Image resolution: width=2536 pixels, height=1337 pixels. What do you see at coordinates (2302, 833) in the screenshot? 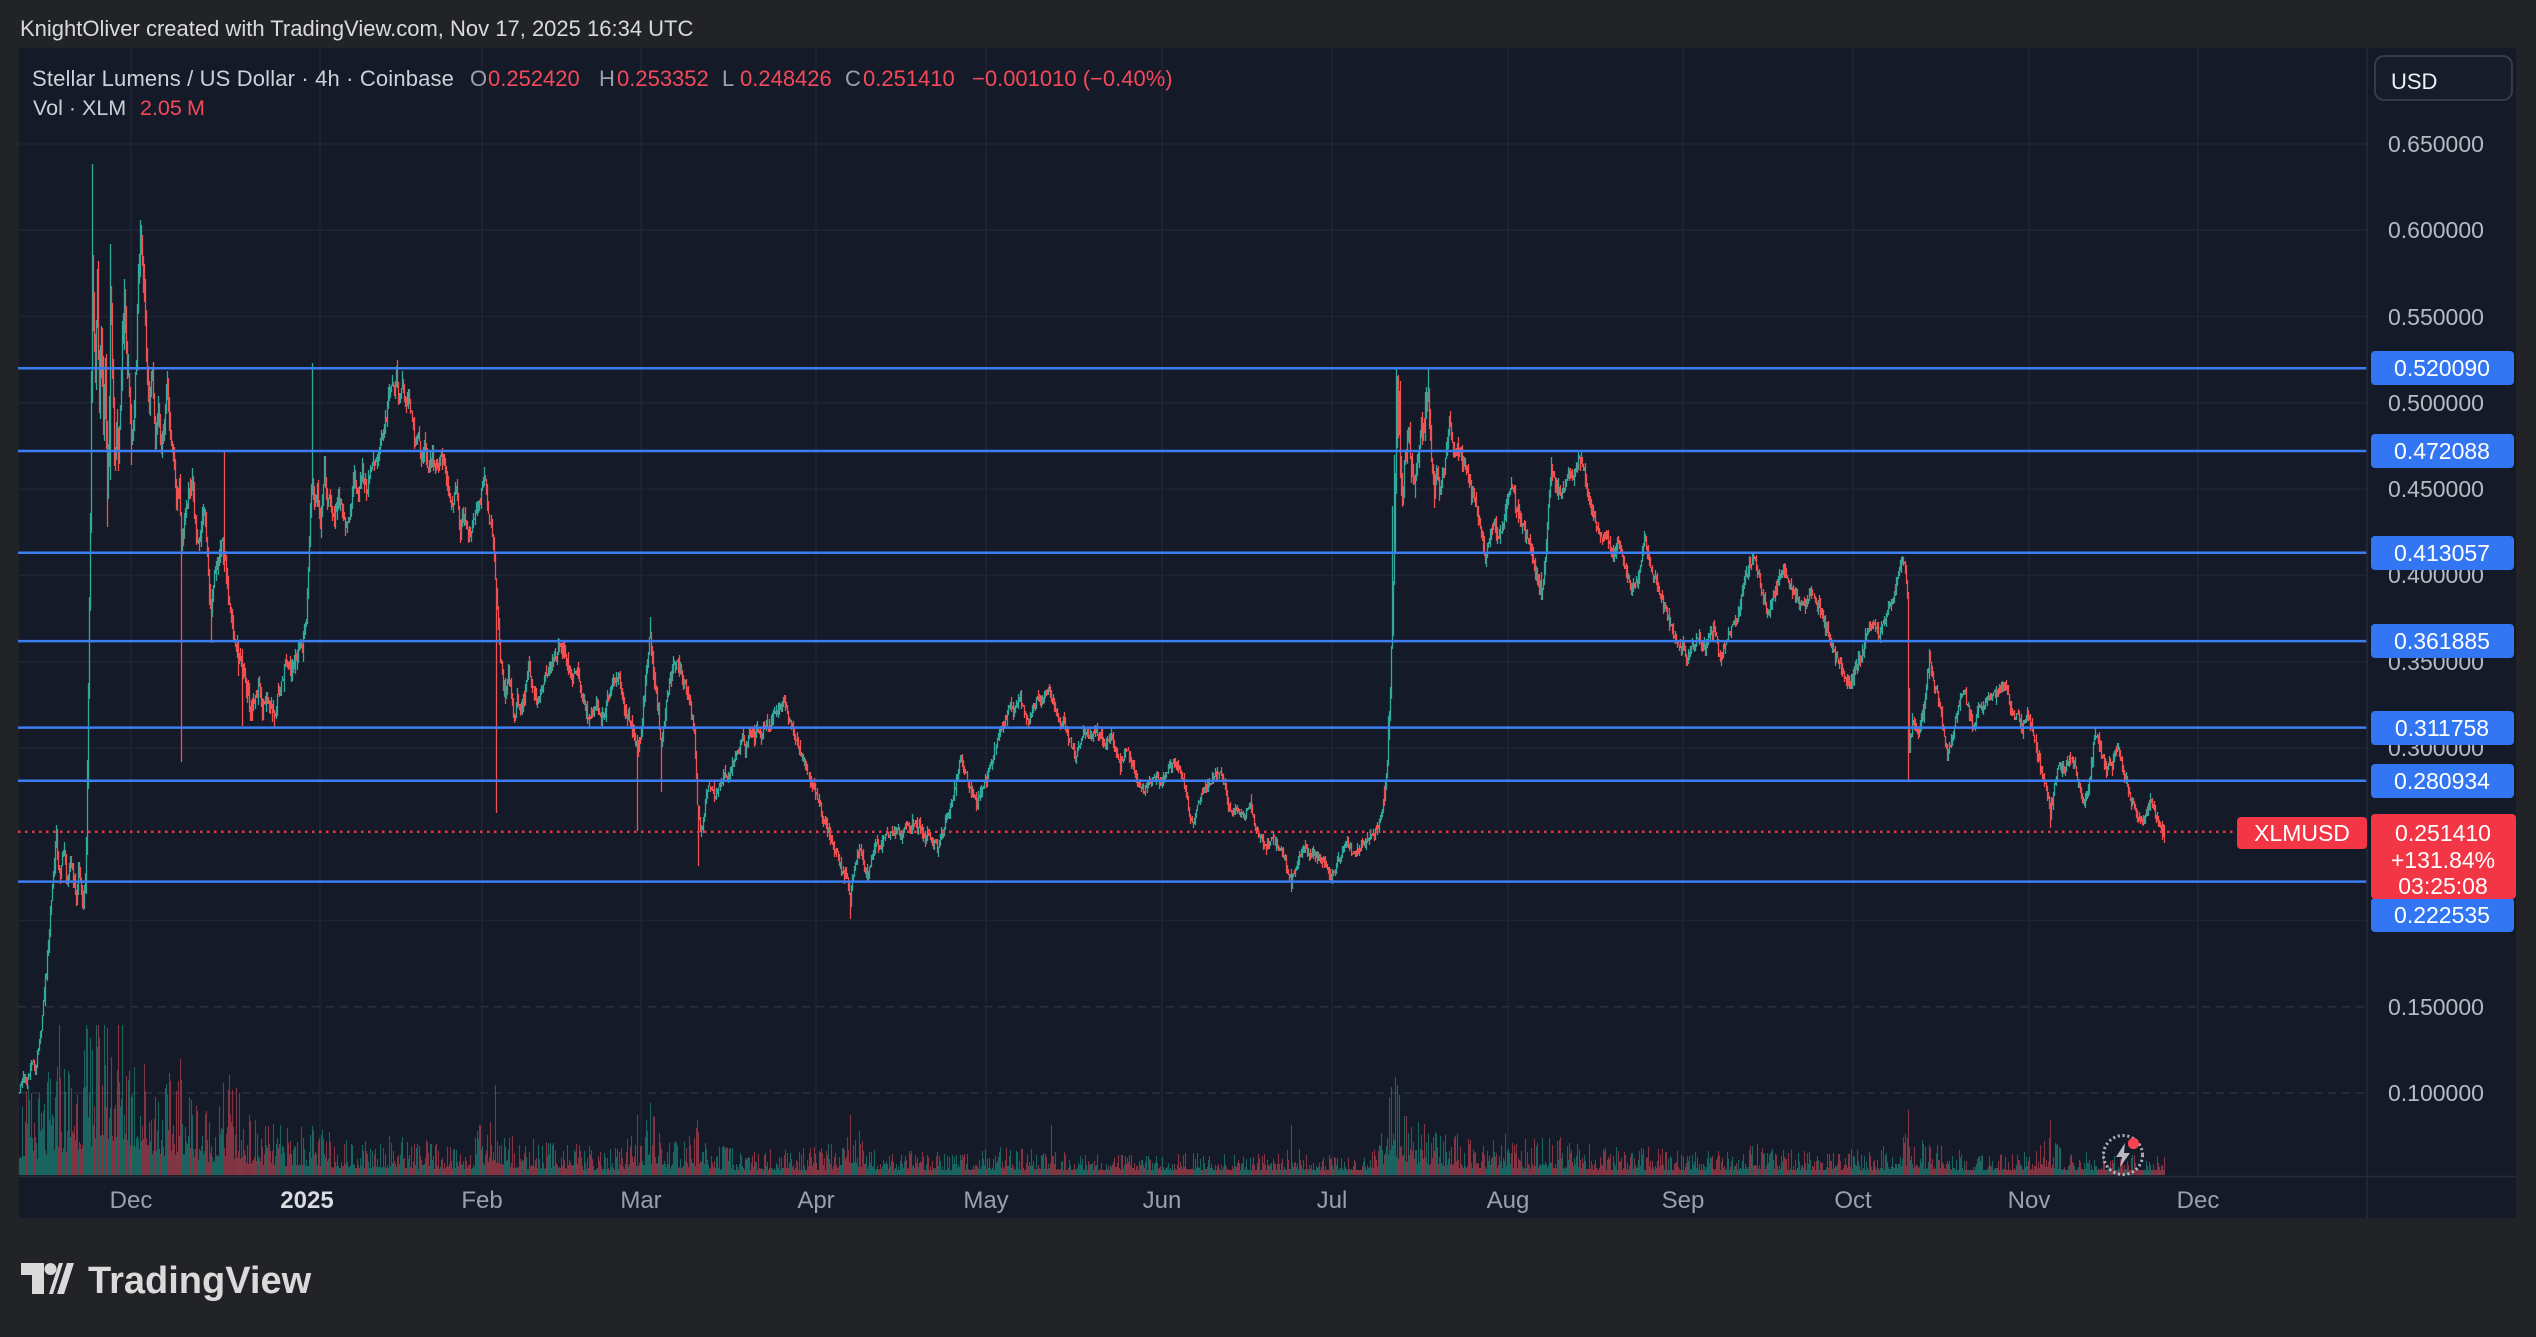
I see `svg-text: XLMUSD` at bounding box center [2302, 833].